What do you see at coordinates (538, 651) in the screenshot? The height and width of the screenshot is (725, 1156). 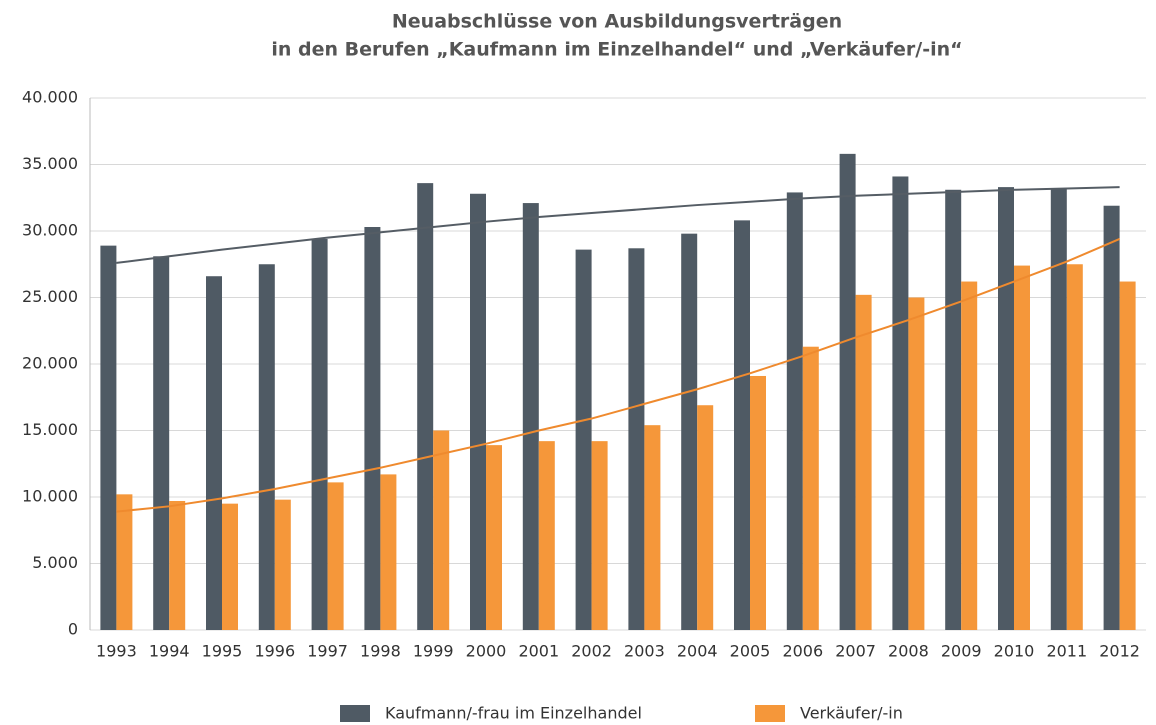 I see `x-tick-label: 2001` at bounding box center [538, 651].